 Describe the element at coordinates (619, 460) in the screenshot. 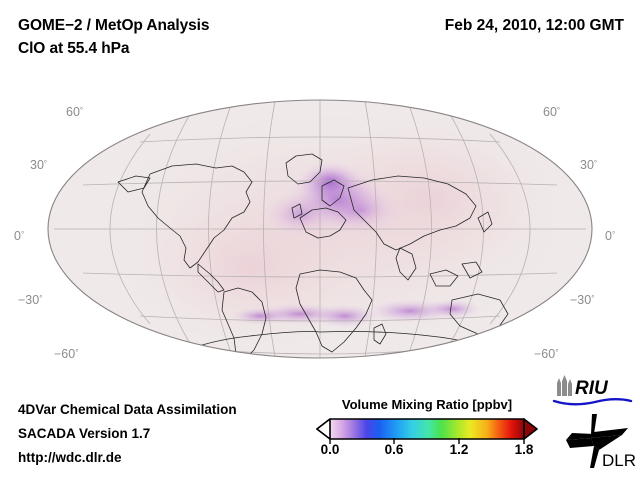

I see `dlr-wordmark: DLR` at that location.